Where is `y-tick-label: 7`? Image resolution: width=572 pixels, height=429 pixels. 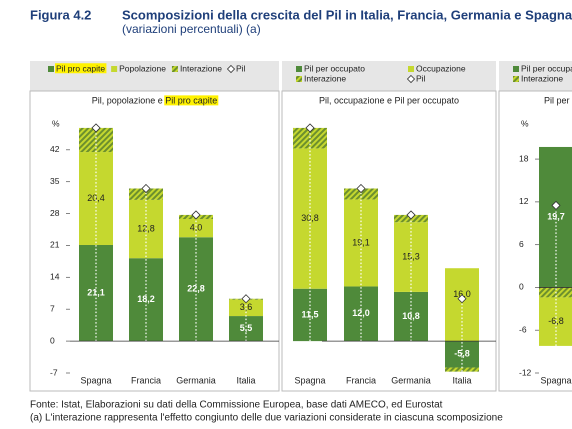
y-tick-label: 7 is located at coordinates (52, 308).